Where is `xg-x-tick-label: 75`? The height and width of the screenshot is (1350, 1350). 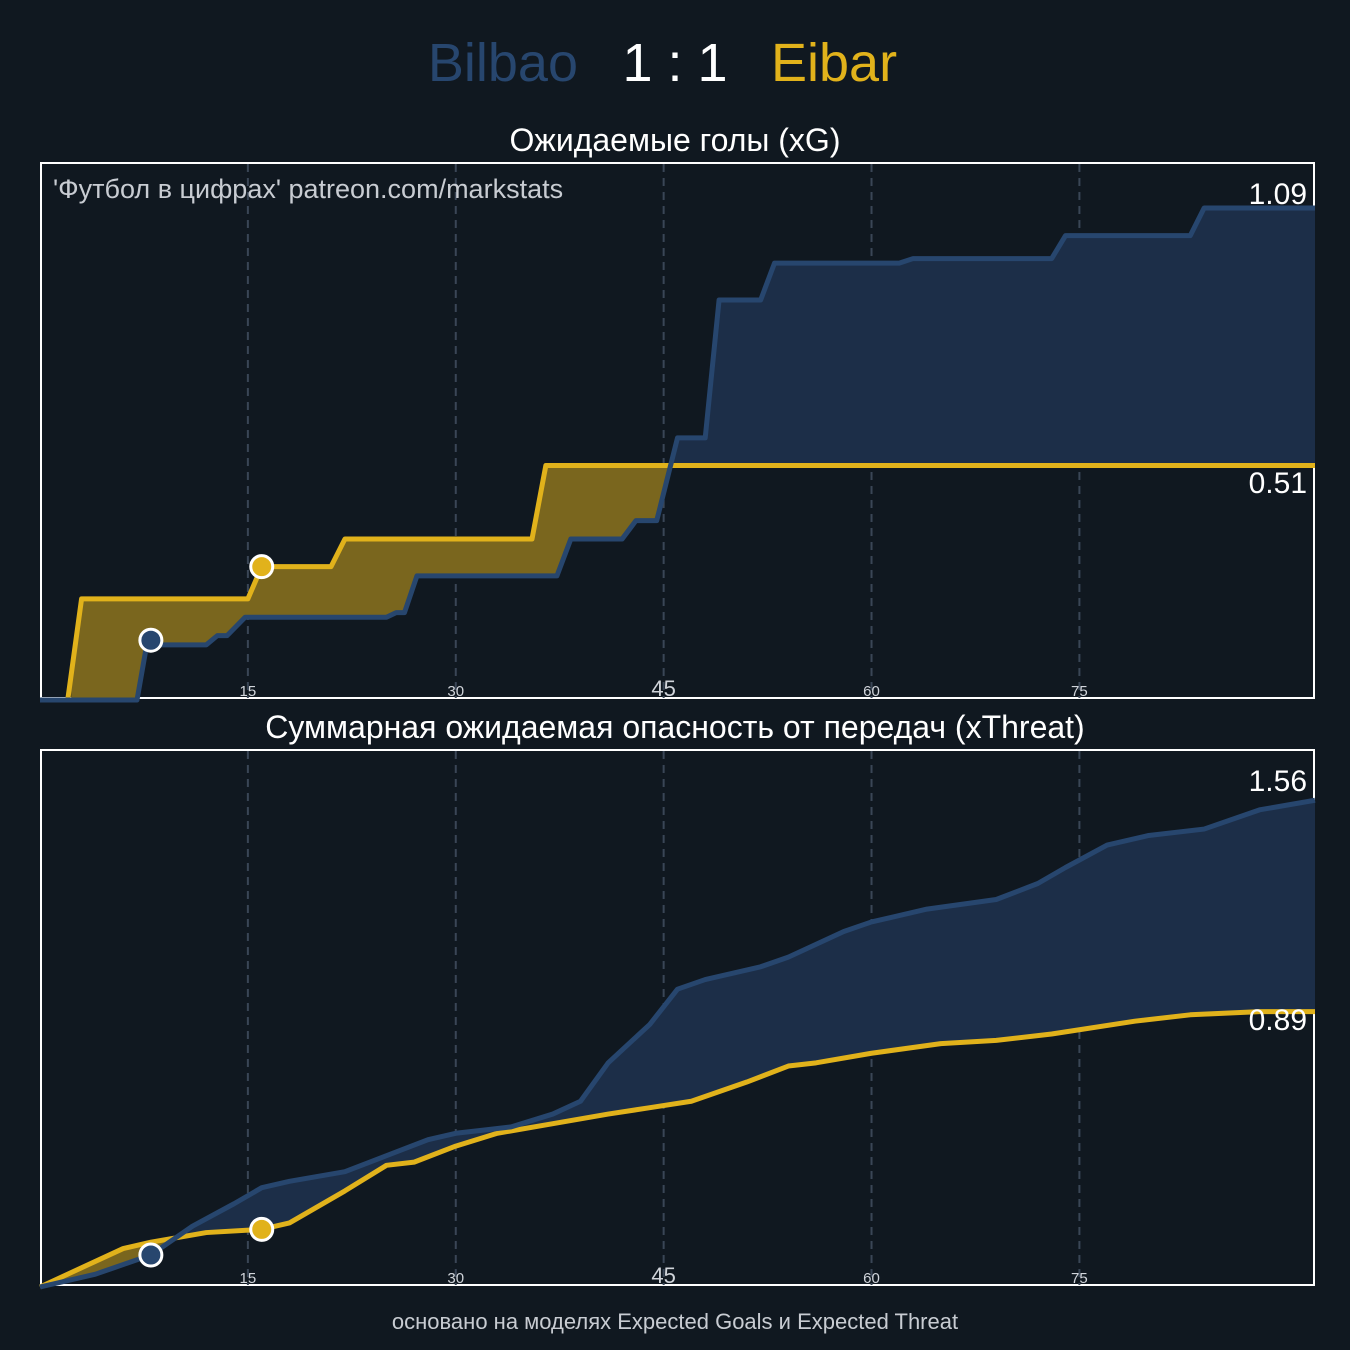 xg-x-tick-label: 75 is located at coordinates (1079, 691).